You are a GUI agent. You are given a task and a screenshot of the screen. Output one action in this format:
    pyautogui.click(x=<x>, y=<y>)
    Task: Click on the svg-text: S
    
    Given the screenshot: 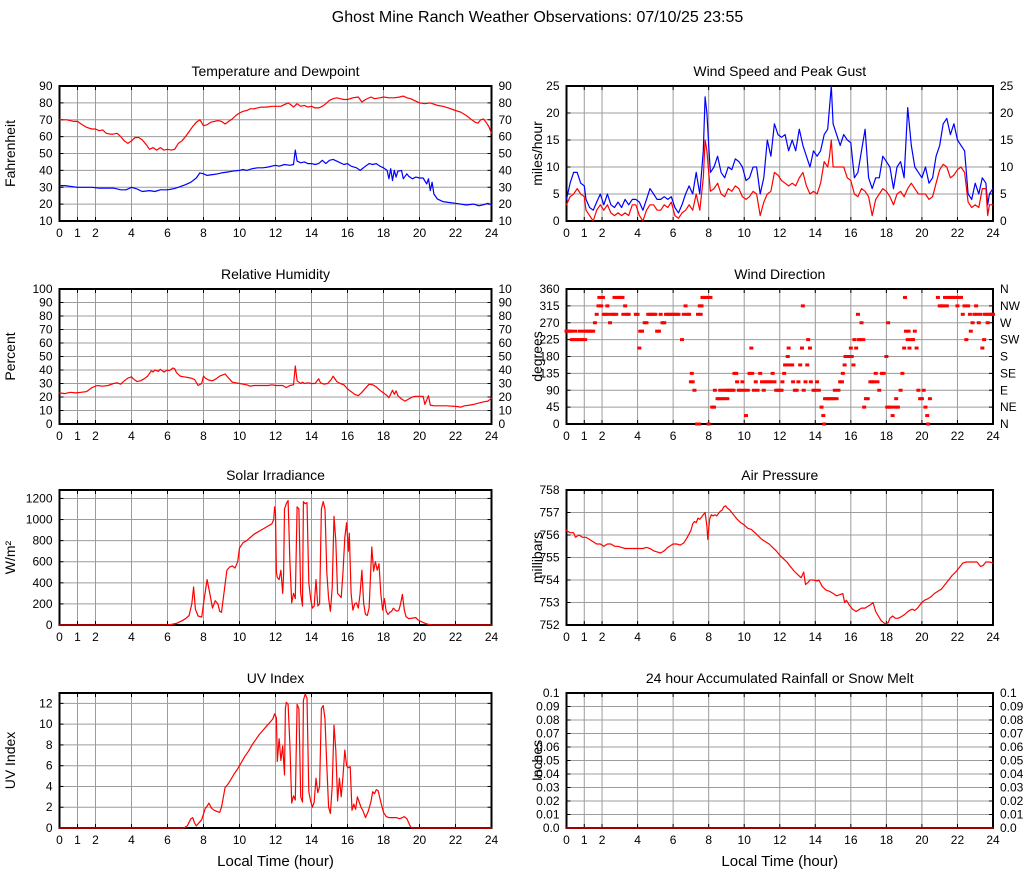 What is the action you would take?
    pyautogui.click(x=1004, y=357)
    